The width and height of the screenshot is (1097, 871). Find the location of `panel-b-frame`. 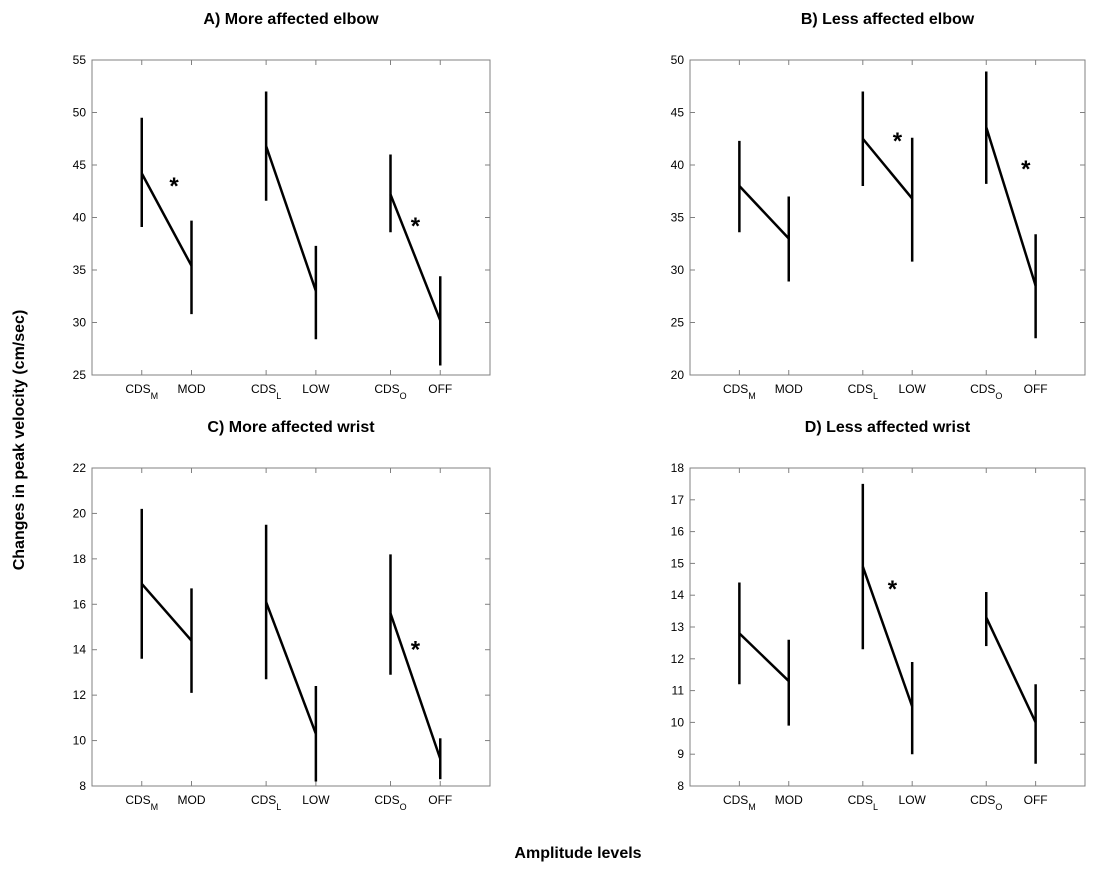

panel-b-frame is located at coordinates (887, 217).